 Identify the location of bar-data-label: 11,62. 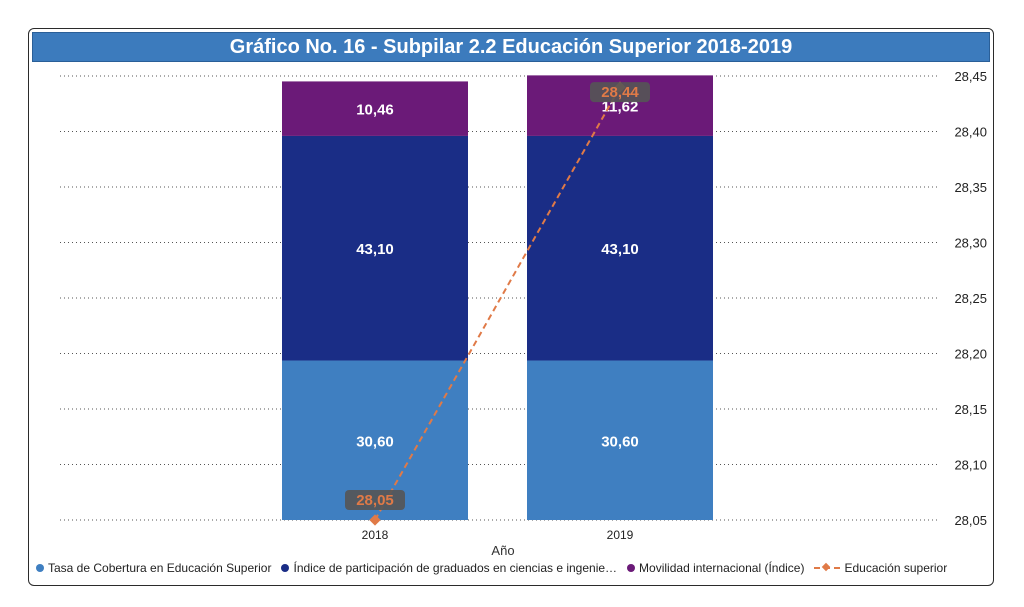
(620, 107).